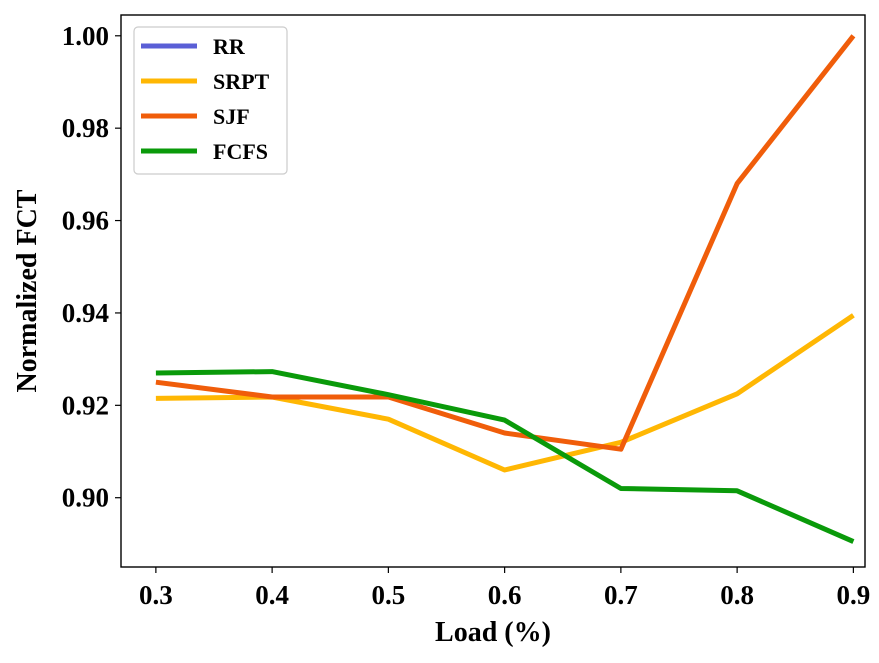 The height and width of the screenshot is (663, 879). I want to click on x-tick-label: 0.7, so click(621, 595).